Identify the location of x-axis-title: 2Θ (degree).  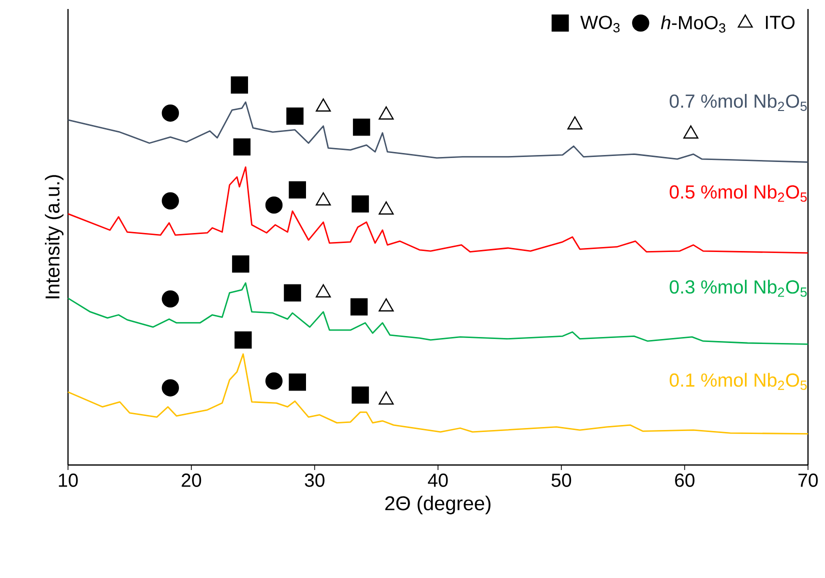
(437, 505).